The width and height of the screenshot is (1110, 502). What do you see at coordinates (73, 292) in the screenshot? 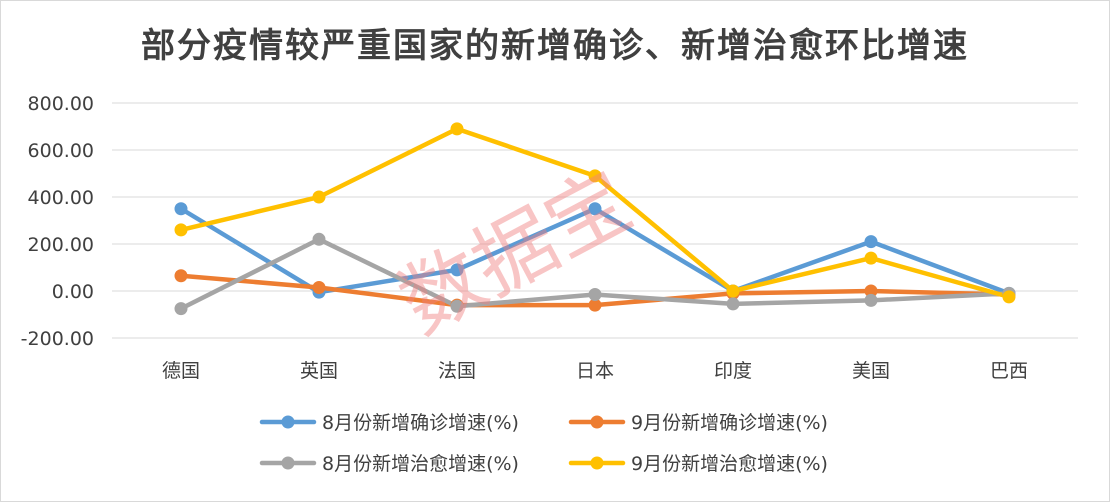
I see `y-tick-label: 0.00` at bounding box center [73, 292].